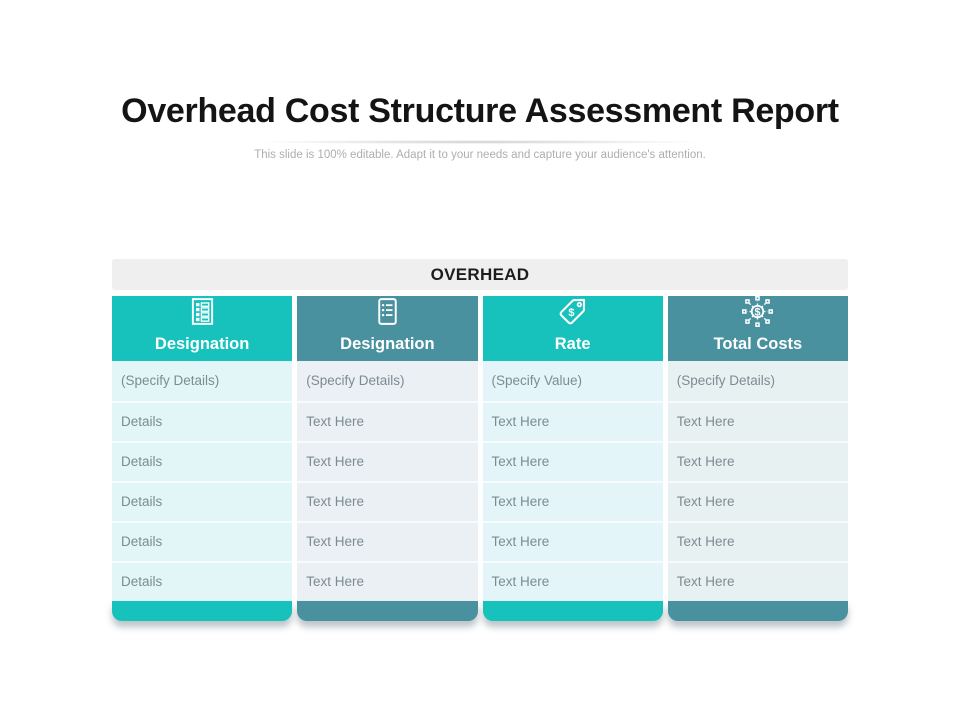 The image size is (960, 720). I want to click on column-header-label: Total Costs, so click(758, 344).